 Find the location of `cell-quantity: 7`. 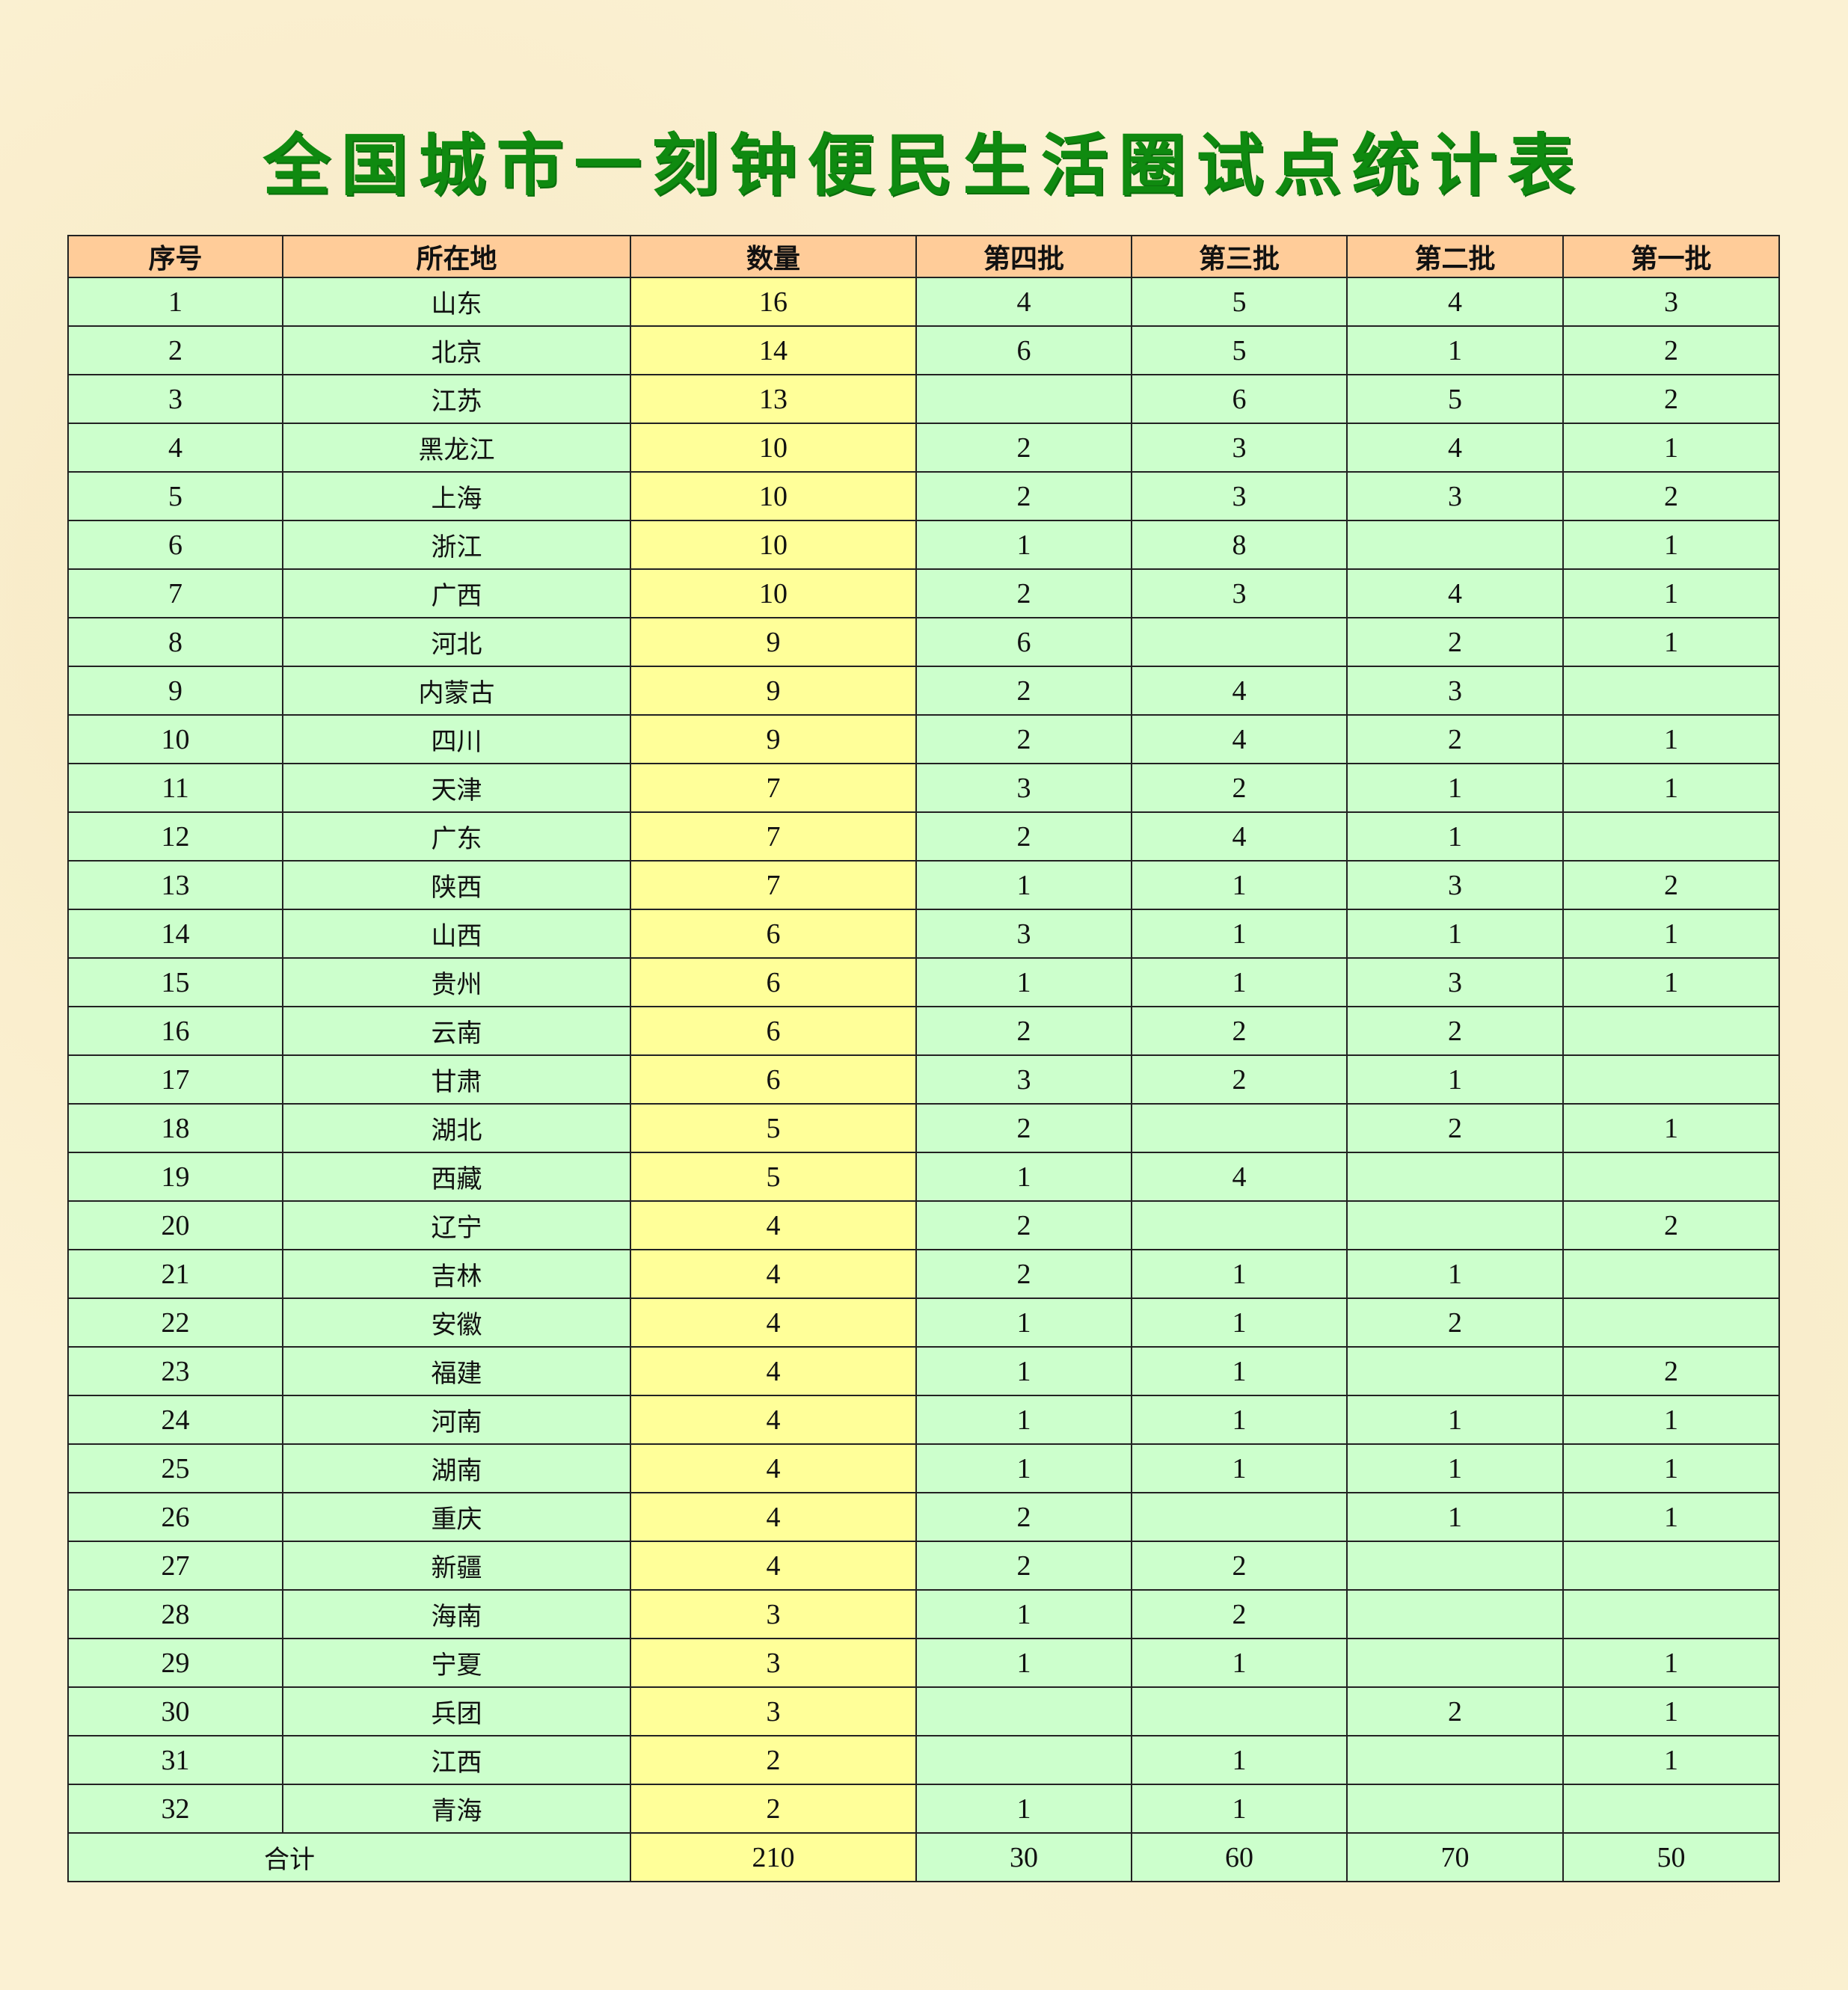

cell-quantity: 7 is located at coordinates (773, 885).